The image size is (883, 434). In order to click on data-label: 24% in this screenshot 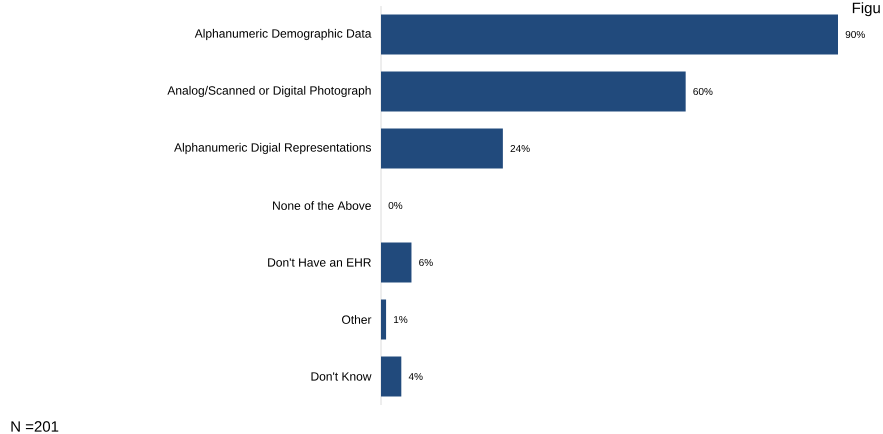, I will do `click(520, 148)`.